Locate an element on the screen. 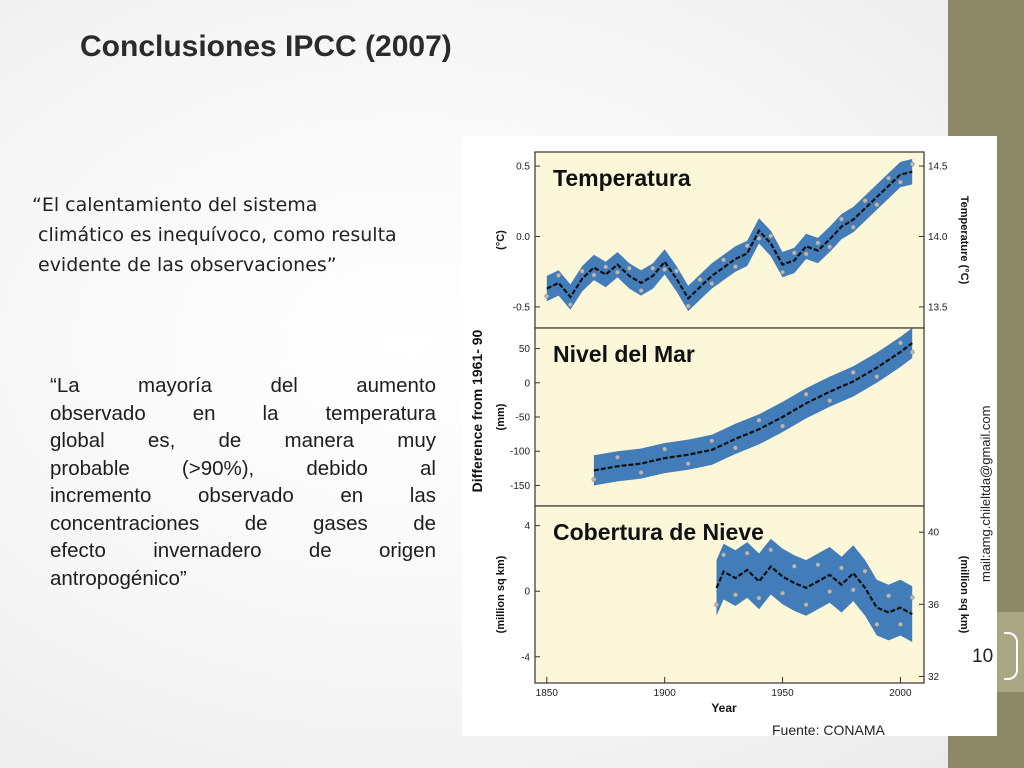  quote2-line: global es, de manera muy is located at coordinates (243, 440).